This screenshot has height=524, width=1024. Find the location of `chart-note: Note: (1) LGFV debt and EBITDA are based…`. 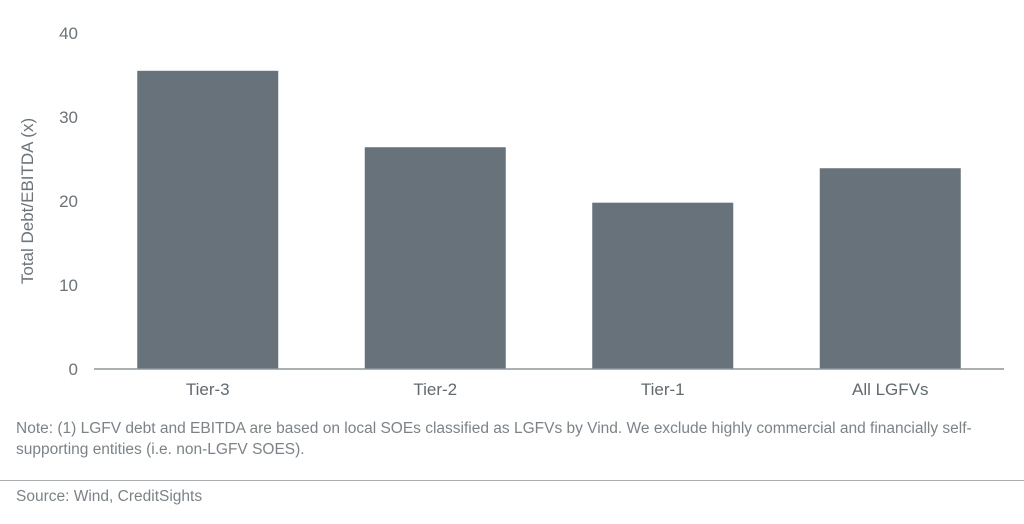

chart-note: Note: (1) LGFV debt and EBITDA are based… is located at coordinates (494, 439).